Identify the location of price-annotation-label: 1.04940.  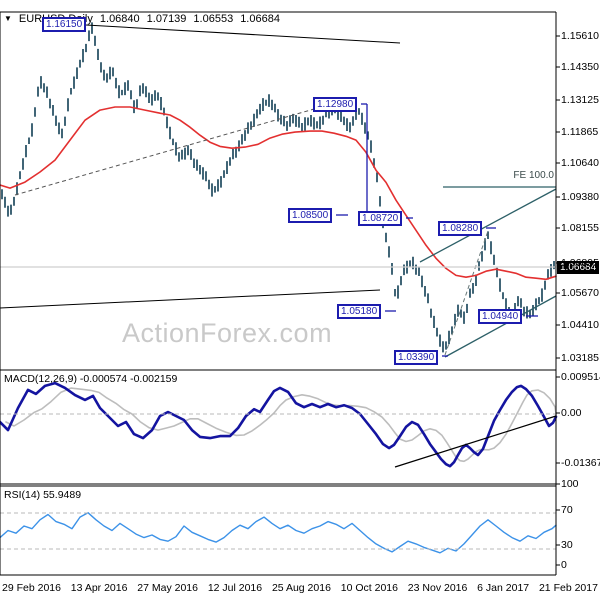
(500, 316).